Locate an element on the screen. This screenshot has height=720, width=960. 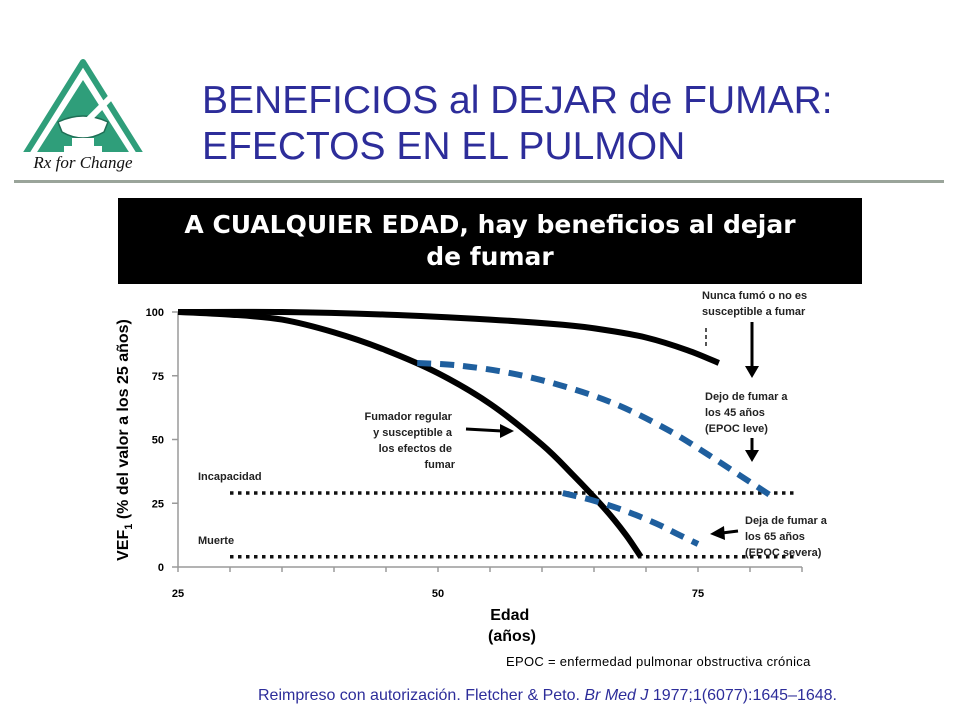
banner-line-2: de fumar is located at coordinates (490, 256).